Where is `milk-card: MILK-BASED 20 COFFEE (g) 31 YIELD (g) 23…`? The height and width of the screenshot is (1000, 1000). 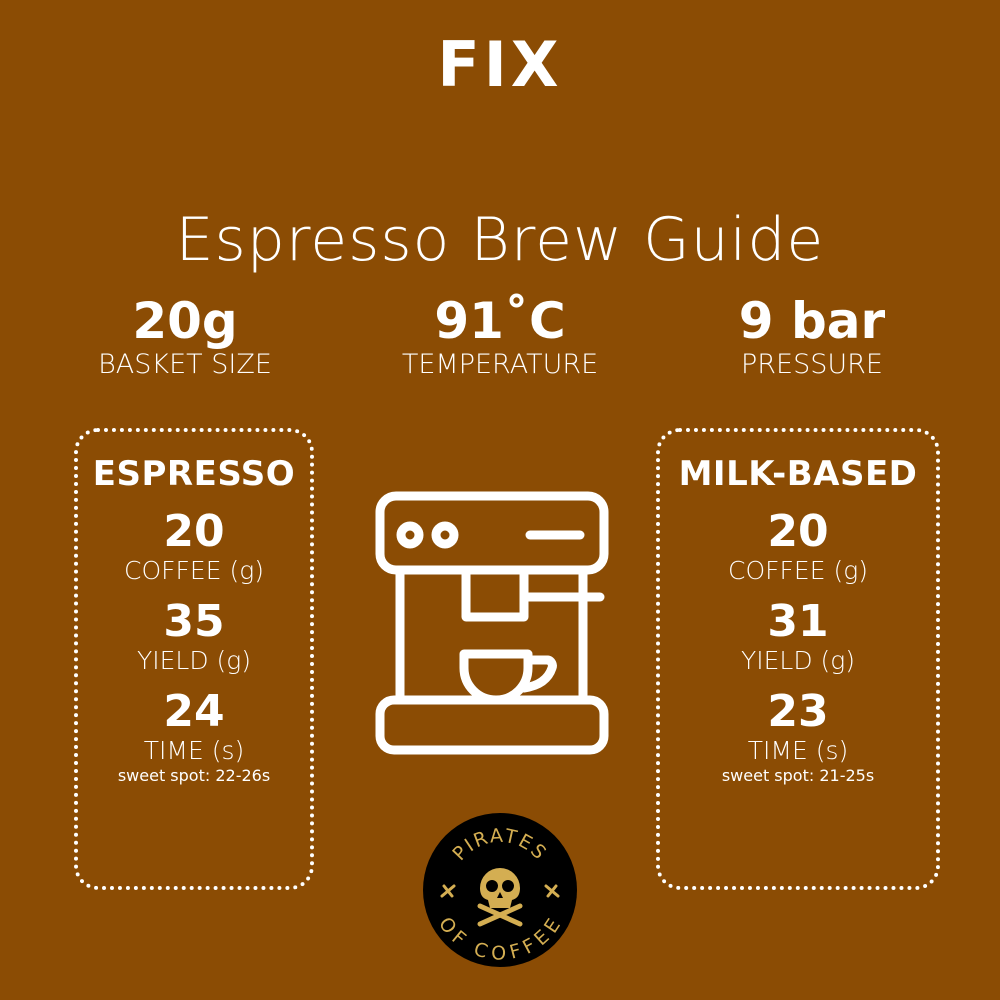 milk-card: MILK-BASED 20 COFFEE (g) 31 YIELD (g) 23… is located at coordinates (798, 659).